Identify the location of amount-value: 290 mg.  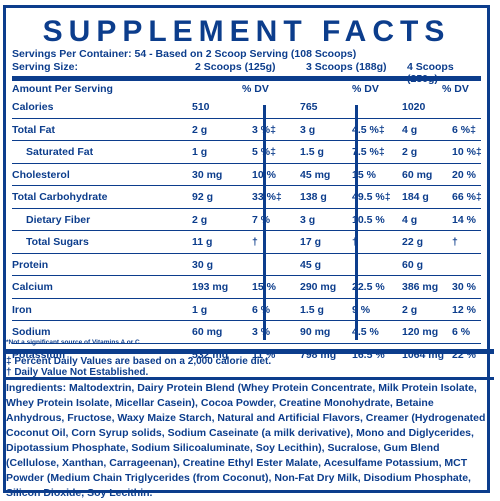
(318, 287).